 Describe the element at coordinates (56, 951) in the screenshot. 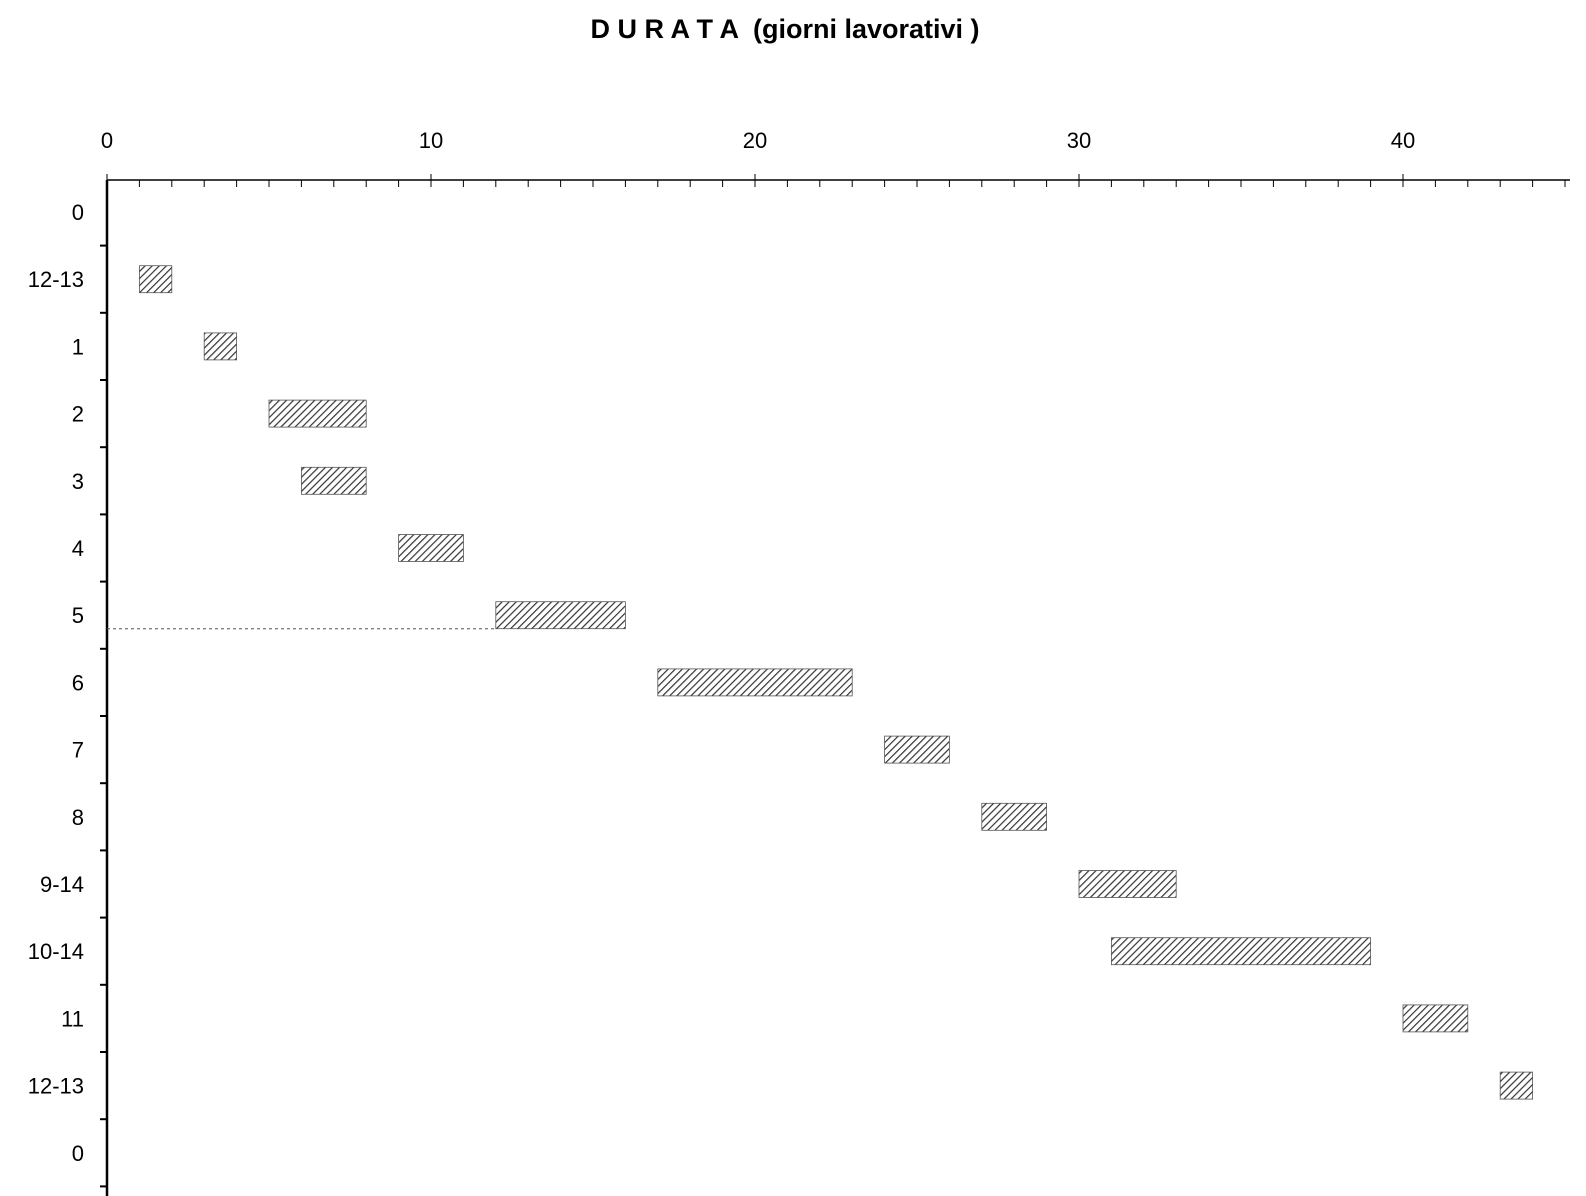

I see `y-tick-label: 10-14` at that location.